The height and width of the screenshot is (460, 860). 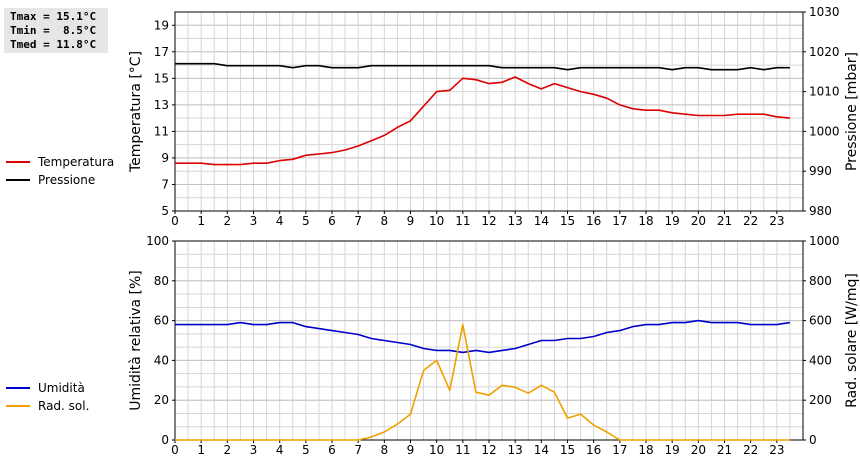 I want to click on y-tick-label: 11, so click(x=161, y=131).